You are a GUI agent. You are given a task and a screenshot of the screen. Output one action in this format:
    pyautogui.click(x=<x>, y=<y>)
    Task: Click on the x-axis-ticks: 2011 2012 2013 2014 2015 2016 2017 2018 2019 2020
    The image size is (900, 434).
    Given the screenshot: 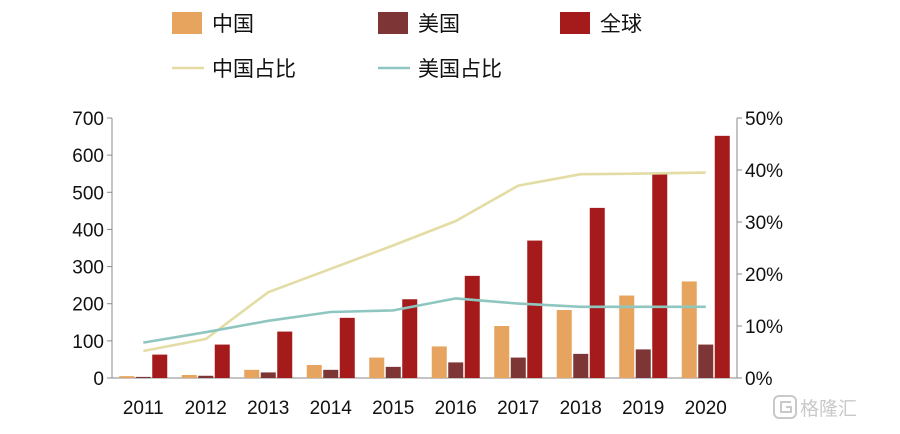 What is the action you would take?
    pyautogui.click(x=425, y=408)
    